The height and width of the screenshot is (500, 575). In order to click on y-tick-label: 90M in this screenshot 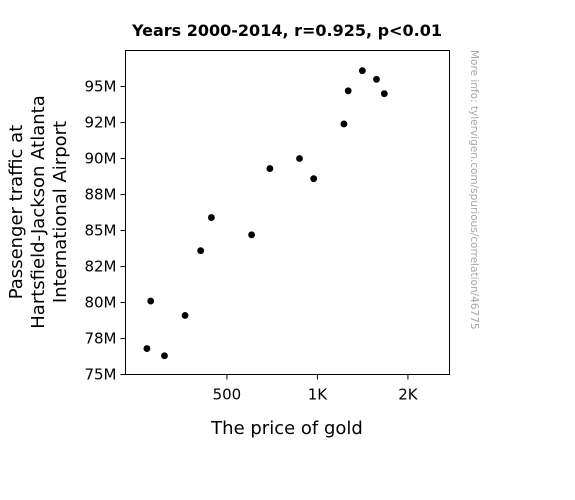, I will do `click(100, 159)`.